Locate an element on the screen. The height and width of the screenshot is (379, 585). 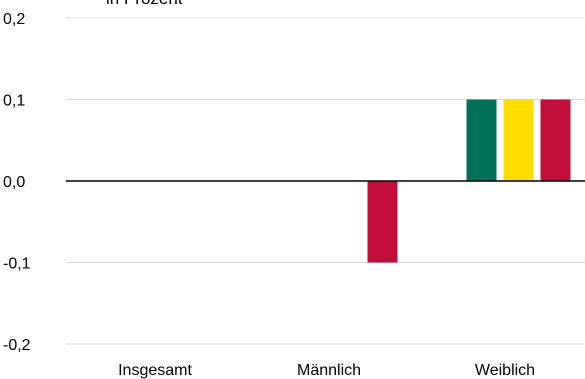
y-tick-label: 0,2 is located at coordinates (14, 19).